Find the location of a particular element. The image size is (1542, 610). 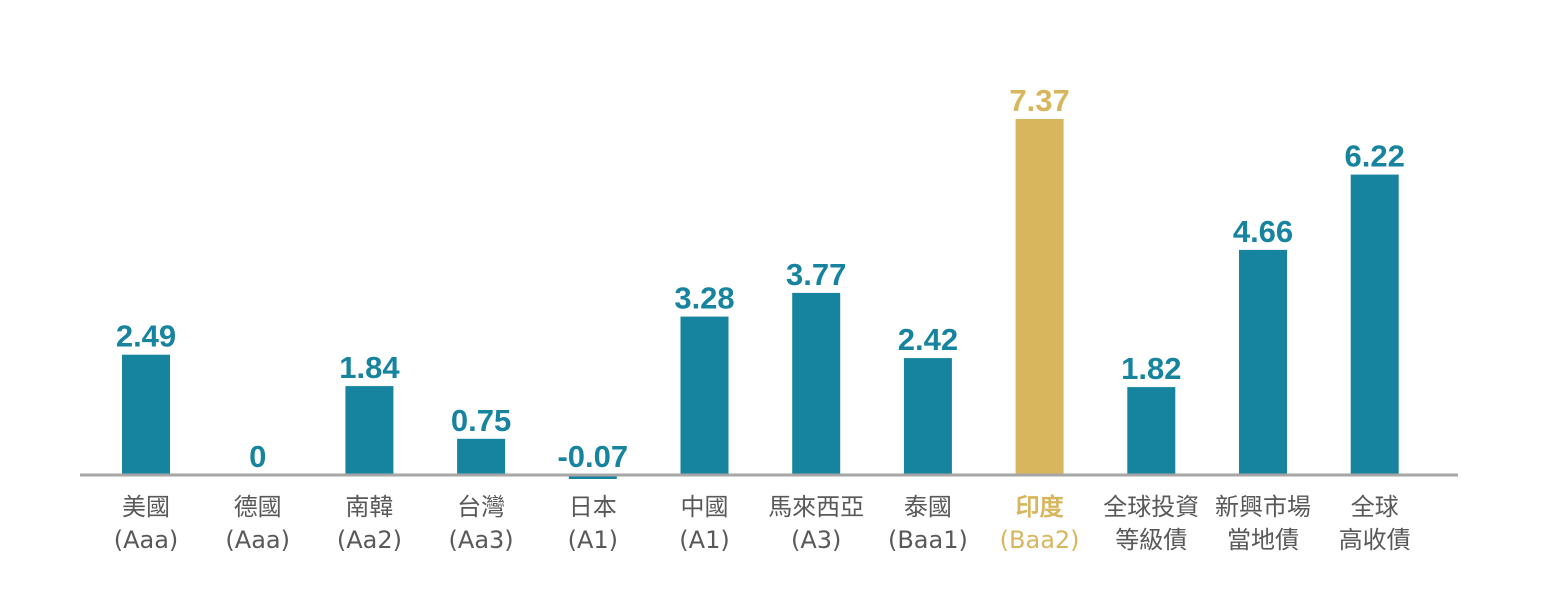

category-label: 德國 (Aaa) is located at coordinates (257, 523).